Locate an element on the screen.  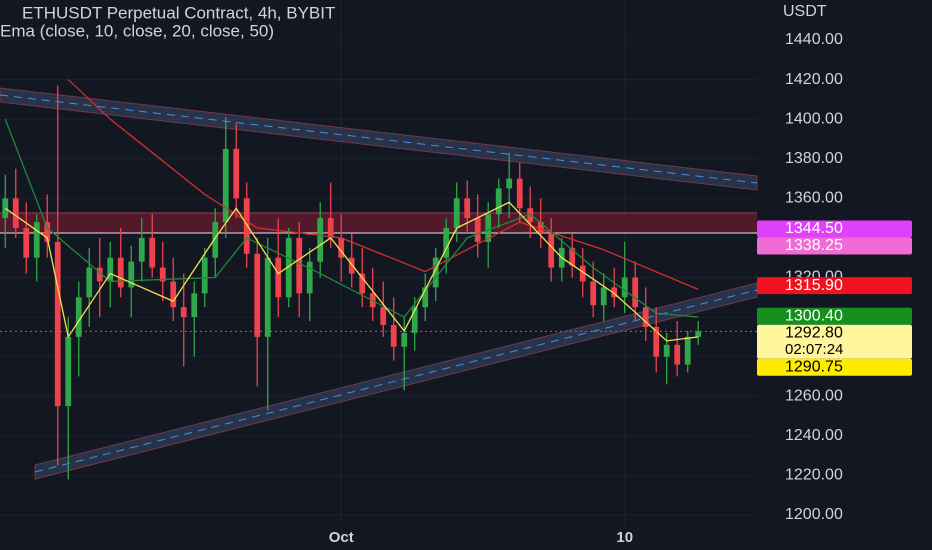
price-label: 1290.75 is located at coordinates (814, 367).